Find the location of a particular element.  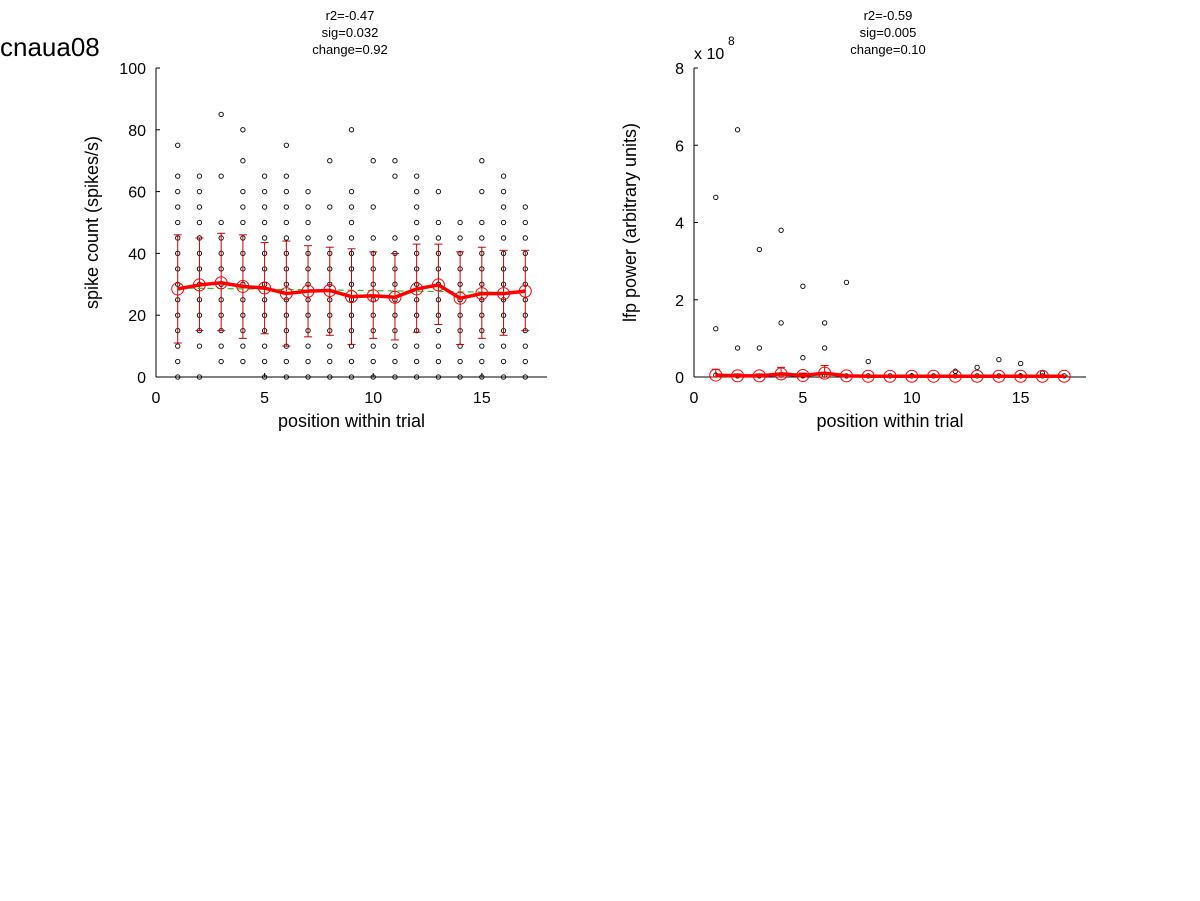

stat-line: r2=-0.47 is located at coordinates (350, 15).